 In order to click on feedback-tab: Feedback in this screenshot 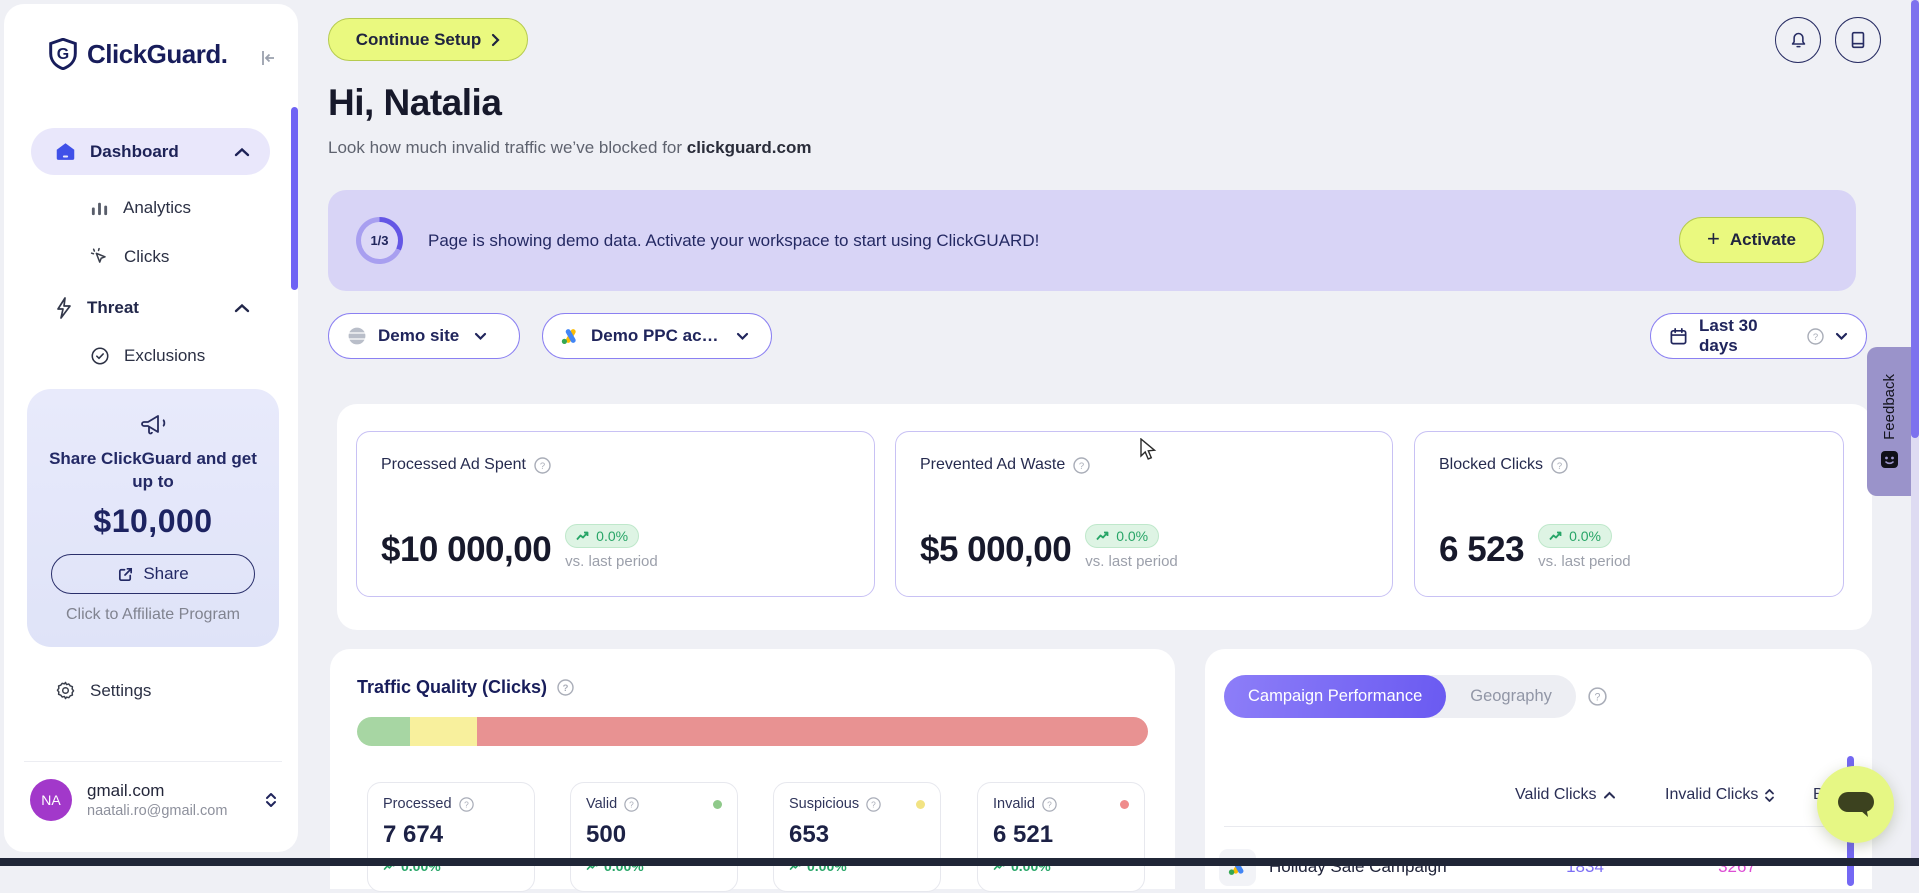, I will do `click(1889, 421)`.